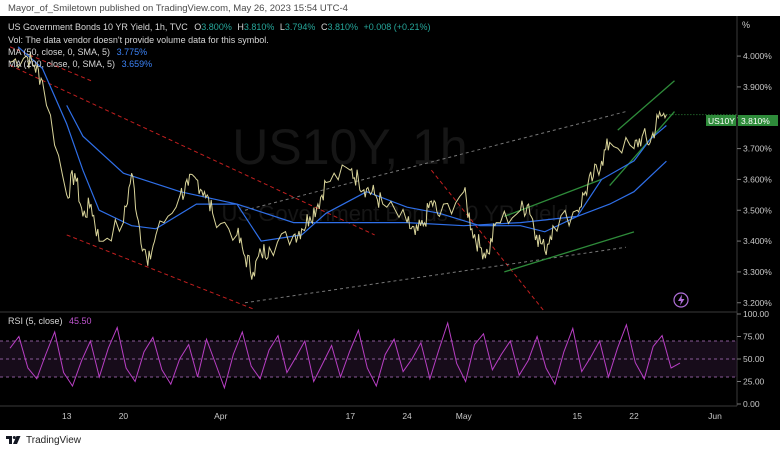 This screenshot has height=451, width=780. What do you see at coordinates (50, 321) in the screenshot?
I see `rsi-label: RSI (5, close) 45.50` at bounding box center [50, 321].